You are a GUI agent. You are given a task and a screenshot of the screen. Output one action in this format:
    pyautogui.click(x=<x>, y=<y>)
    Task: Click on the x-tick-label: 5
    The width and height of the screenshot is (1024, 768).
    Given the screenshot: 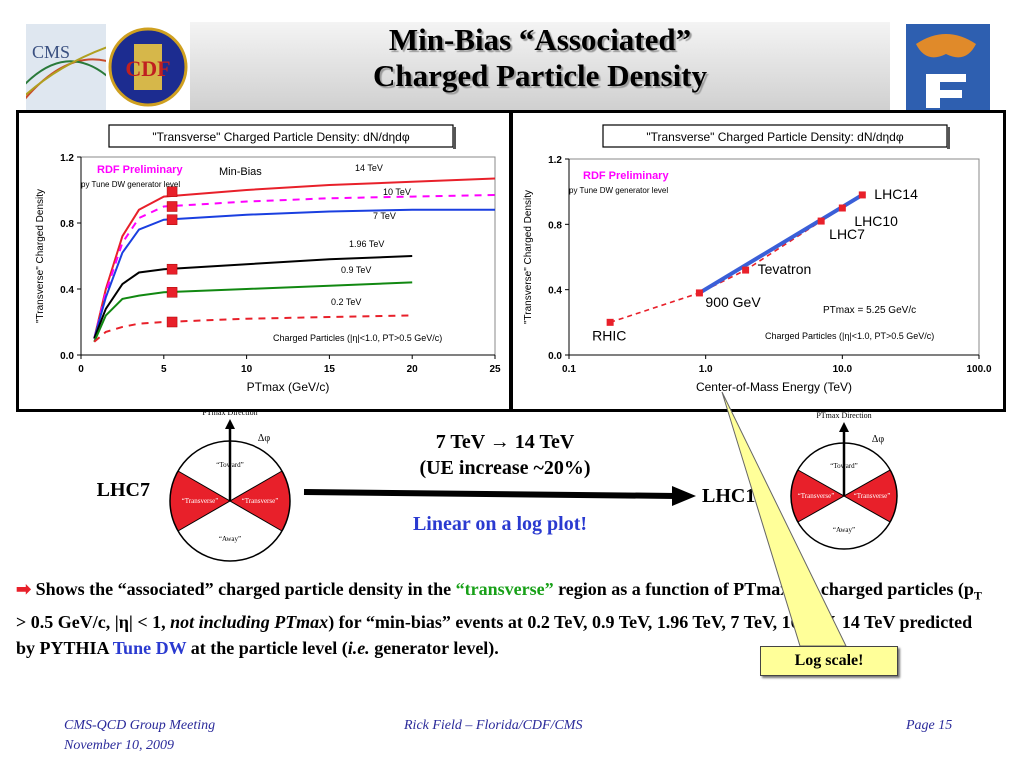 What is the action you would take?
    pyautogui.click(x=164, y=369)
    